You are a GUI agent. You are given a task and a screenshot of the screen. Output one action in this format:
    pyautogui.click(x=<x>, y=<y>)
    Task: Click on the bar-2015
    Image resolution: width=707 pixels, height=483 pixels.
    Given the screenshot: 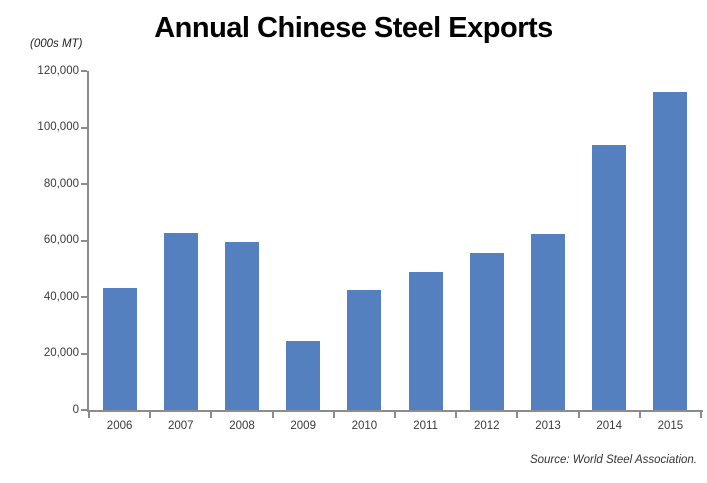 What is the action you would take?
    pyautogui.click(x=670, y=251)
    